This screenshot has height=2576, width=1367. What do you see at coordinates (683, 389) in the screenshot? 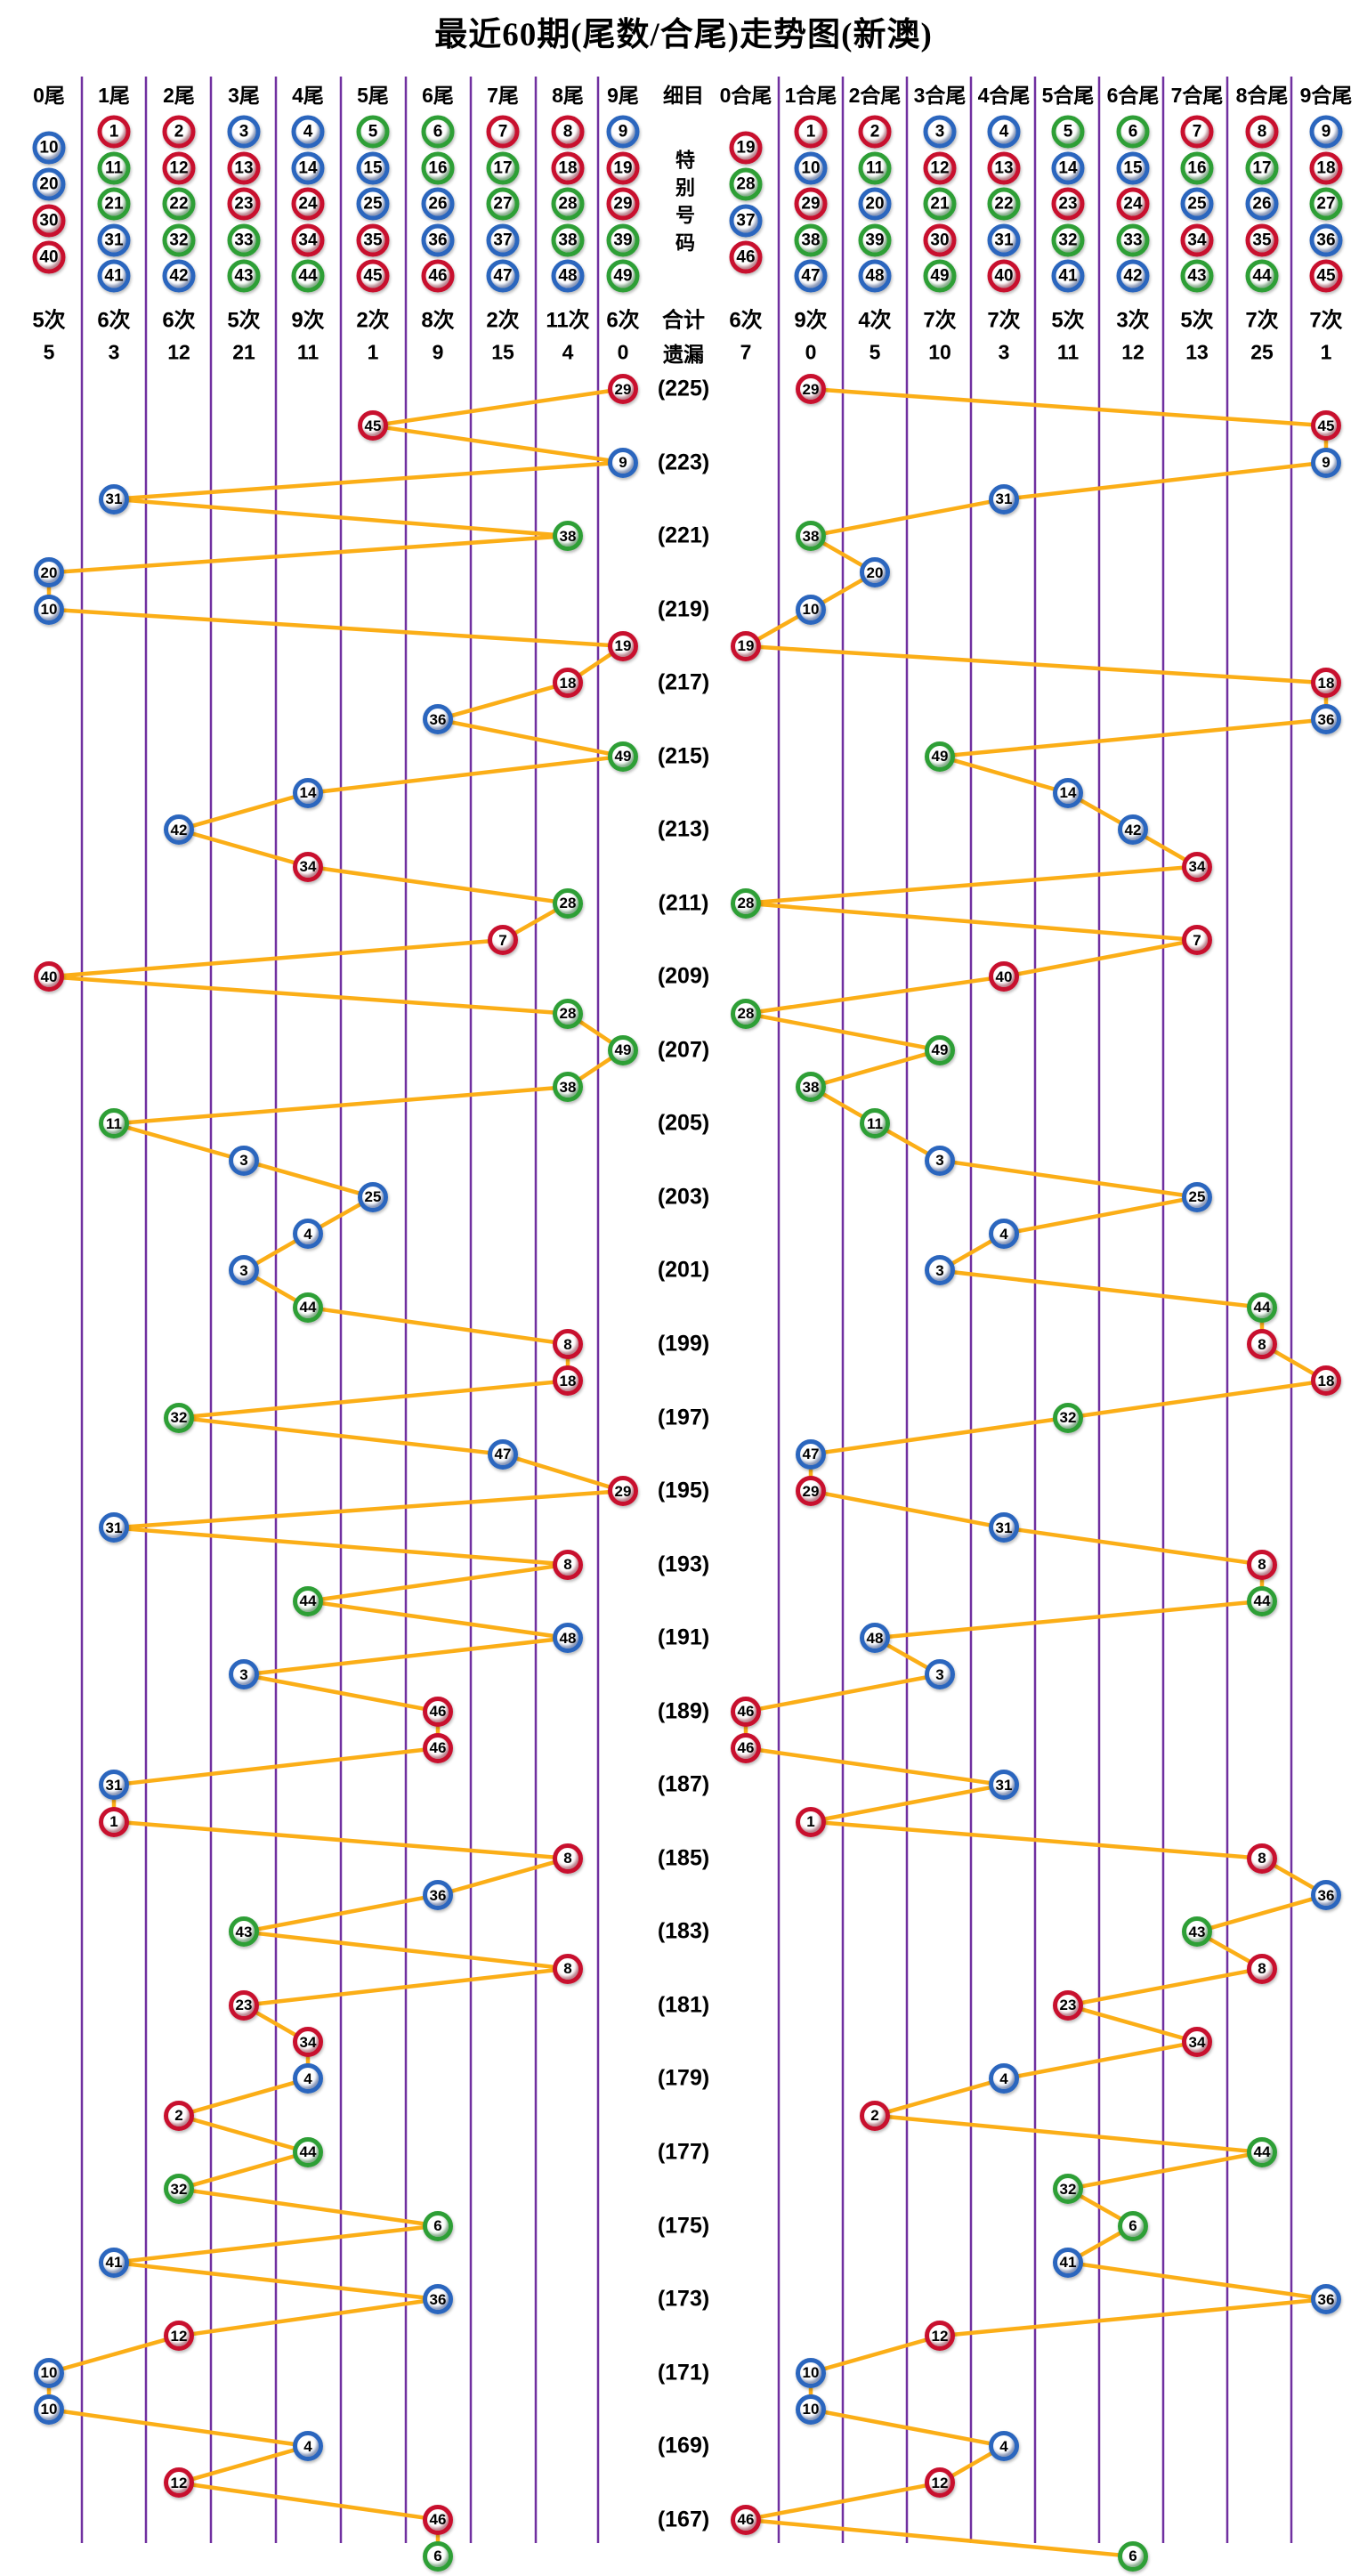
I see `period-label: (225)` at bounding box center [683, 389].